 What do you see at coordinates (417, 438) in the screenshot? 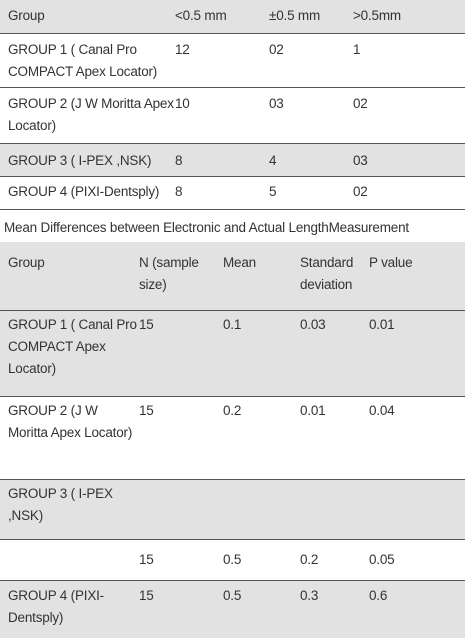
I see `value-cell: 0.04` at bounding box center [417, 438].